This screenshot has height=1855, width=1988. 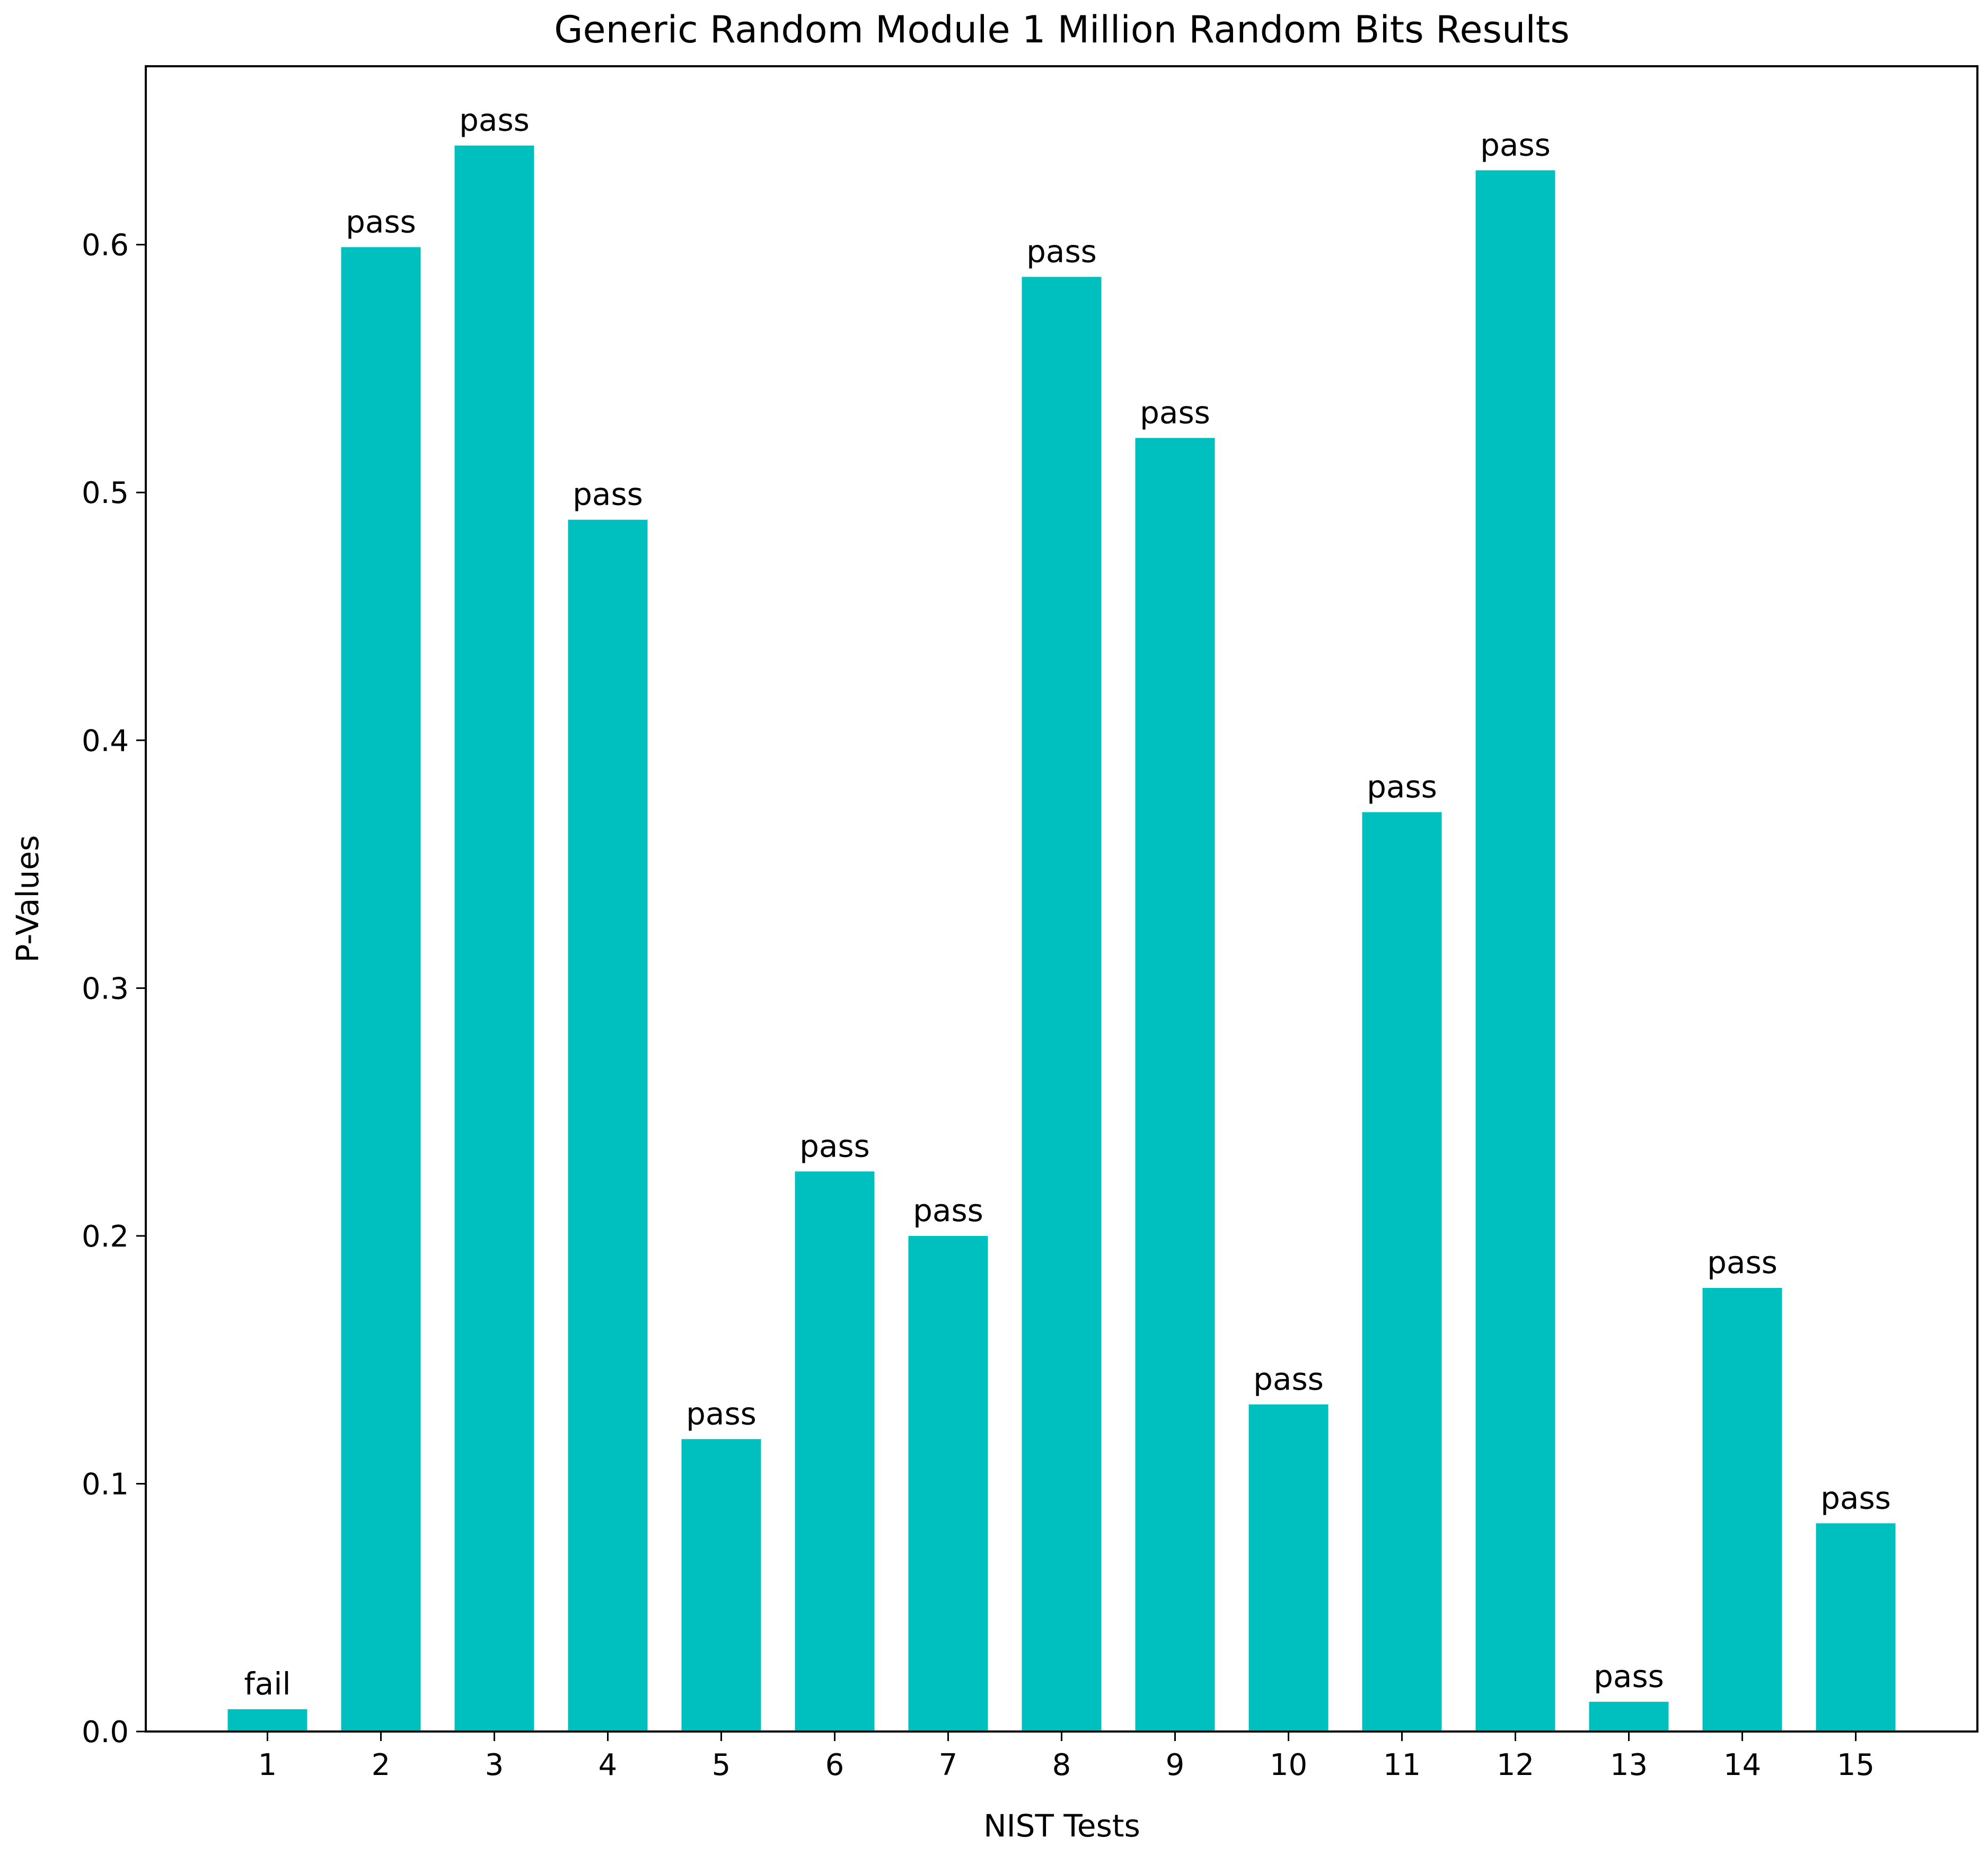 I want to click on bar-label-test-5: pass, so click(x=722, y=1413).